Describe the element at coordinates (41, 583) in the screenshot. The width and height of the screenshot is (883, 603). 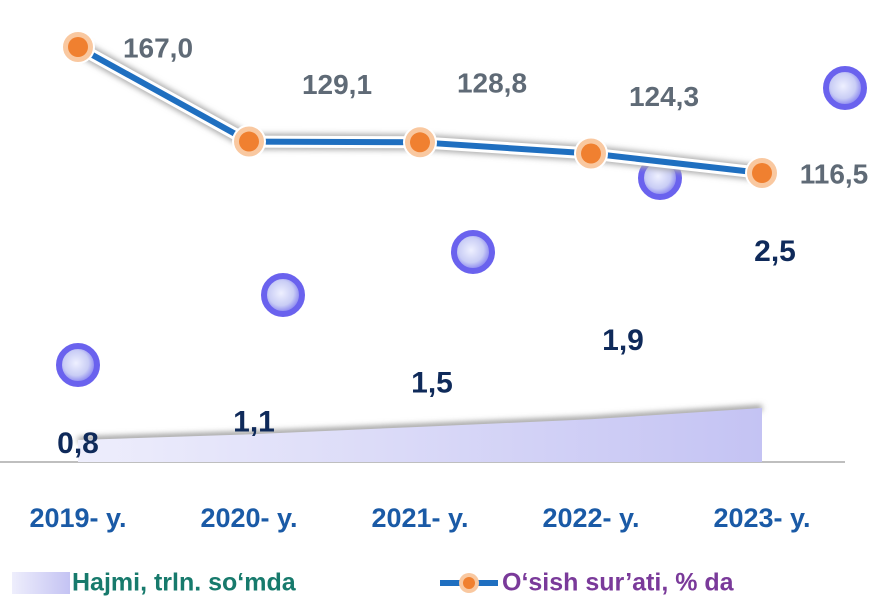
I see `legend-swatch-area` at that location.